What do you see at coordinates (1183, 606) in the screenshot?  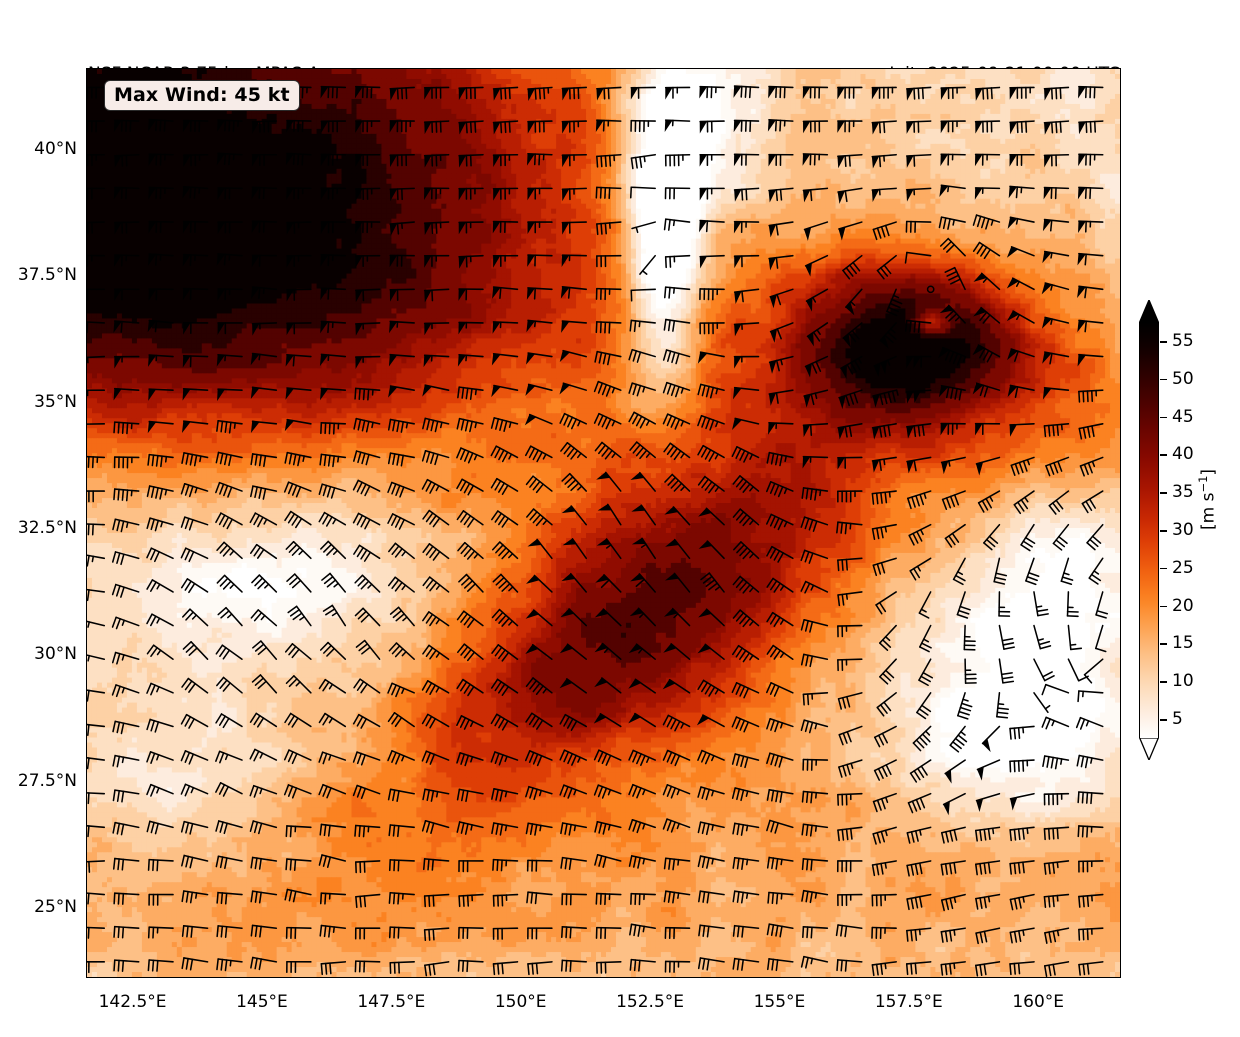 I see `colorbar-tick-label: 20` at bounding box center [1183, 606].